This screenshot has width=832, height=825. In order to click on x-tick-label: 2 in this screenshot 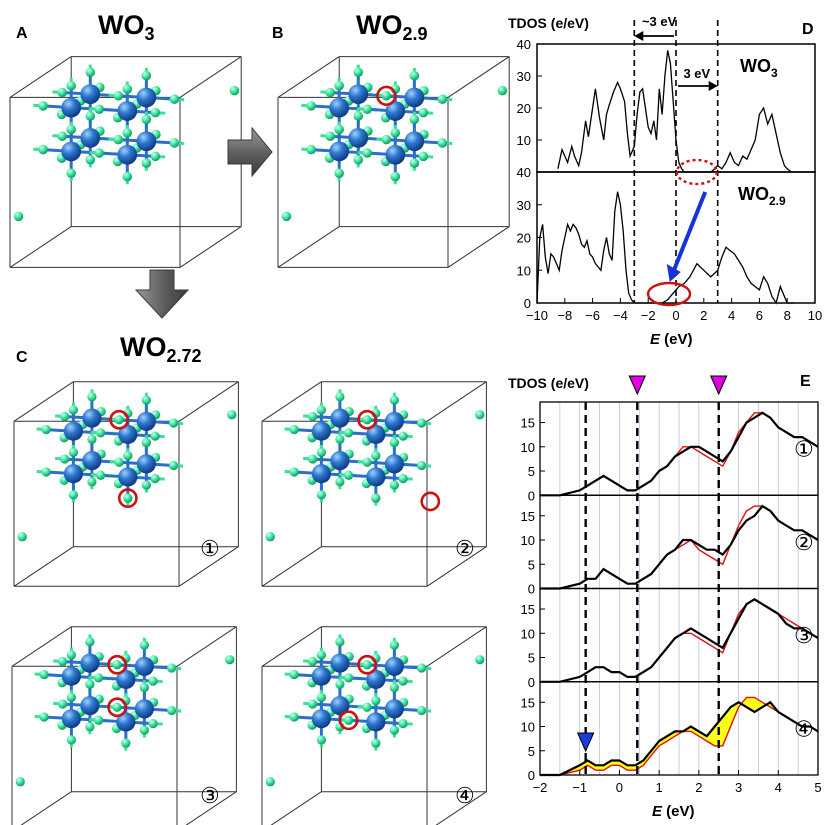, I will do `click(698, 787)`.